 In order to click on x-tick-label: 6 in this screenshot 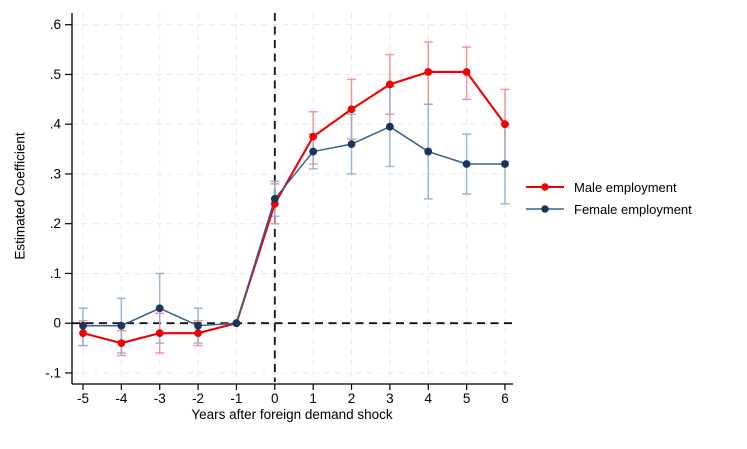, I will do `click(505, 398)`.